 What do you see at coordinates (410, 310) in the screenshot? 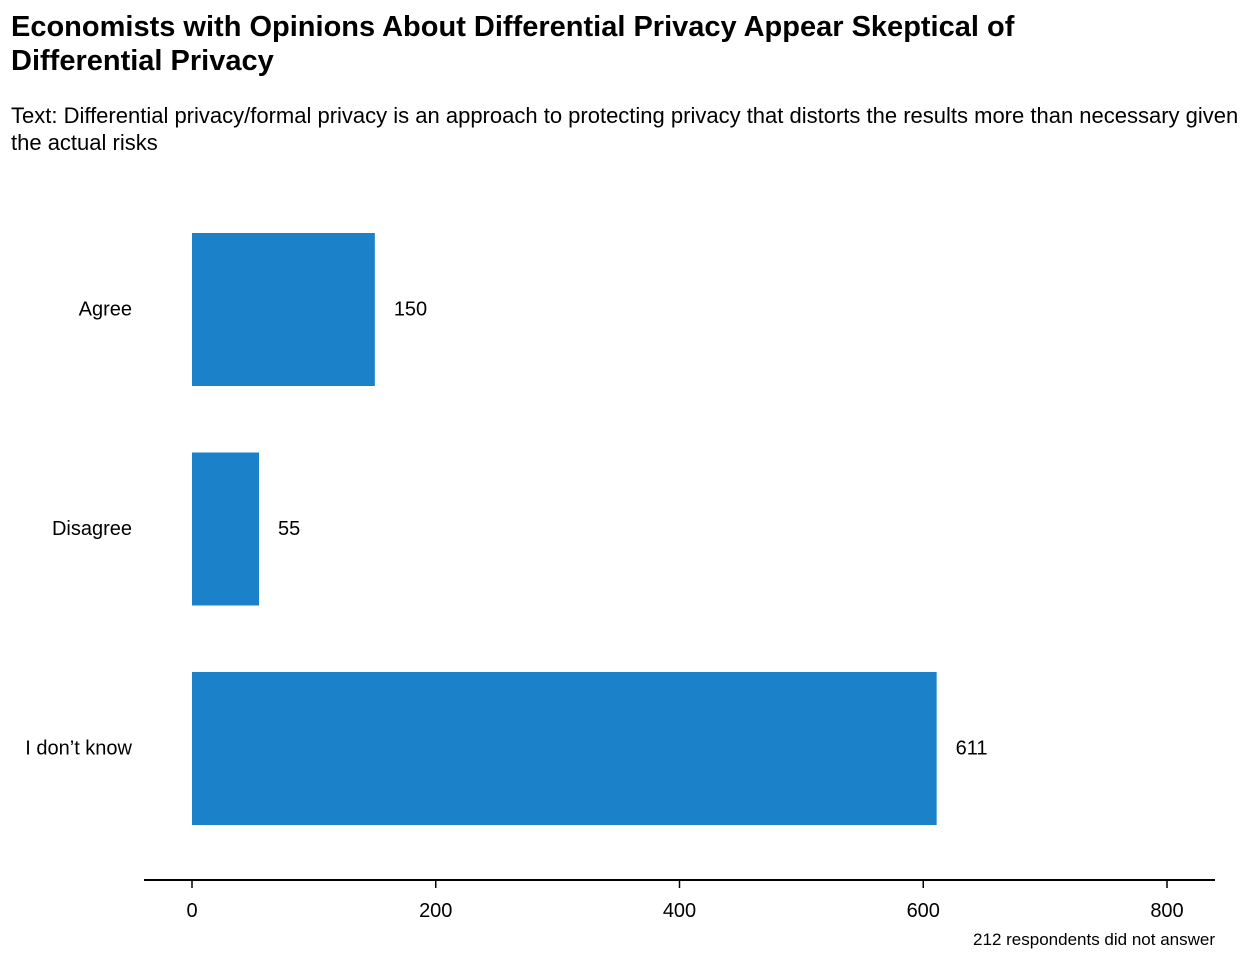
I see `value-label: 150` at bounding box center [410, 310].